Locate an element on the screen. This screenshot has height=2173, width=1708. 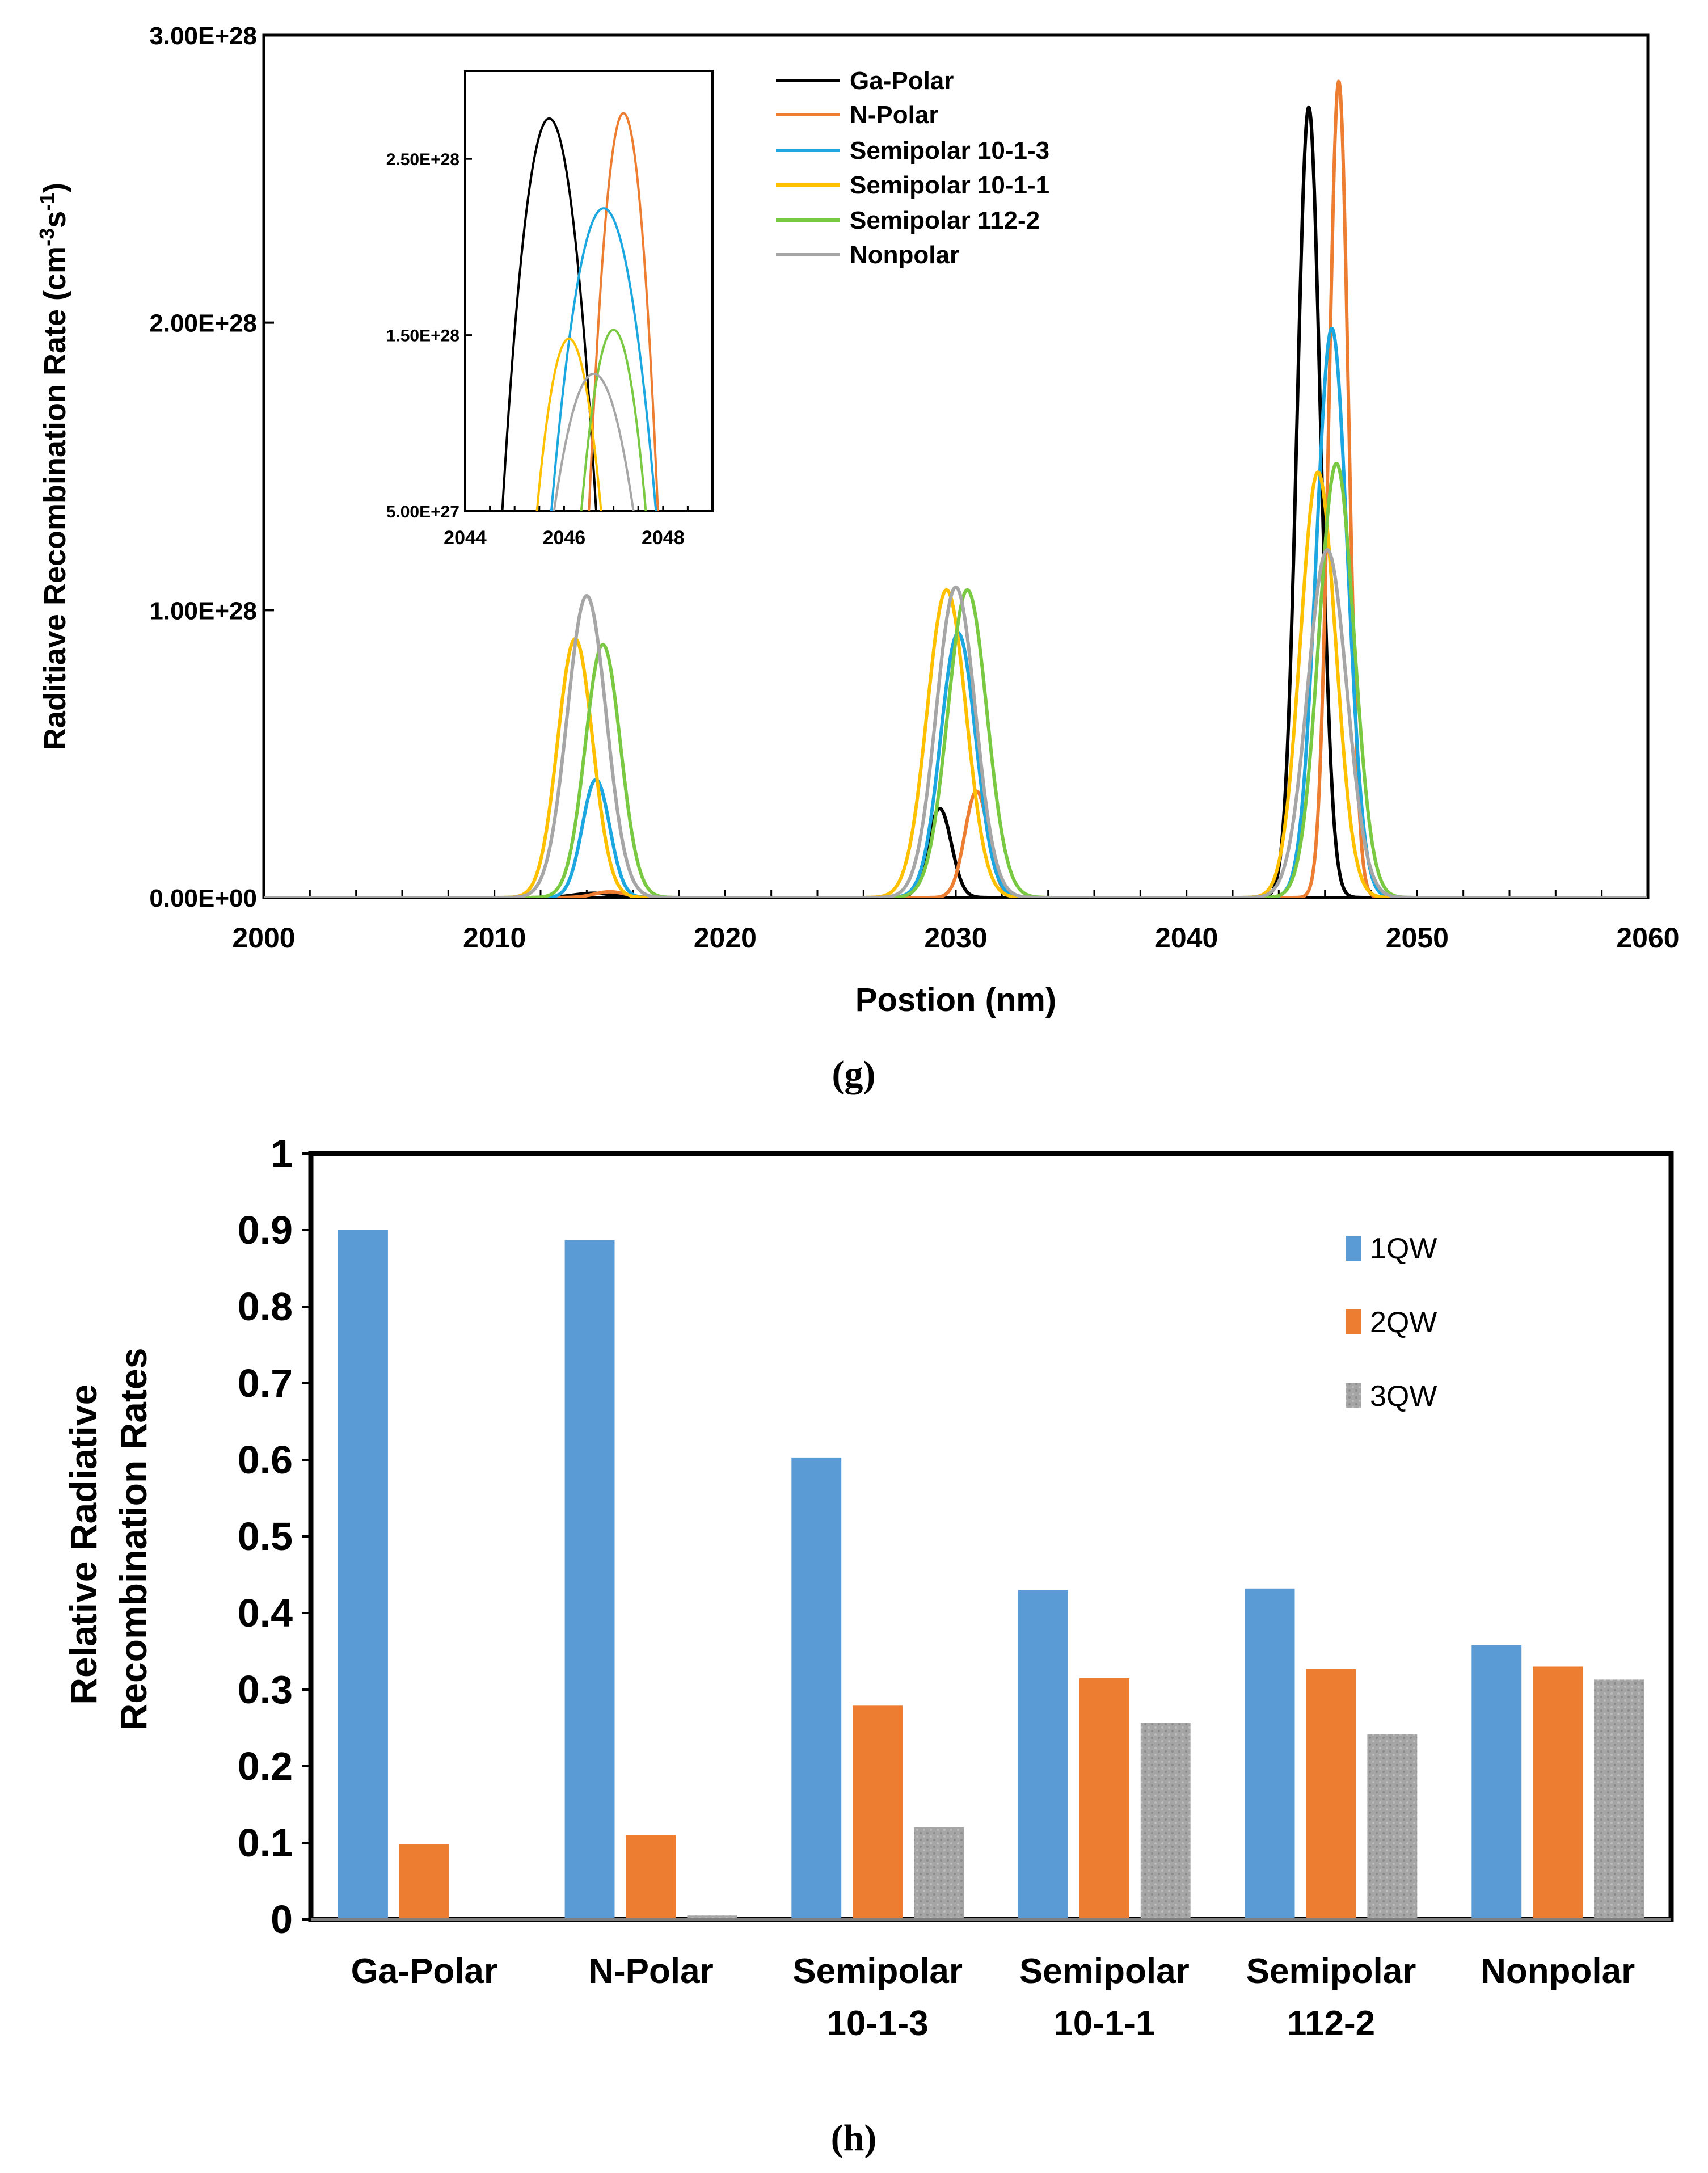
bar-1qw-n-polar is located at coordinates (589, 1579).